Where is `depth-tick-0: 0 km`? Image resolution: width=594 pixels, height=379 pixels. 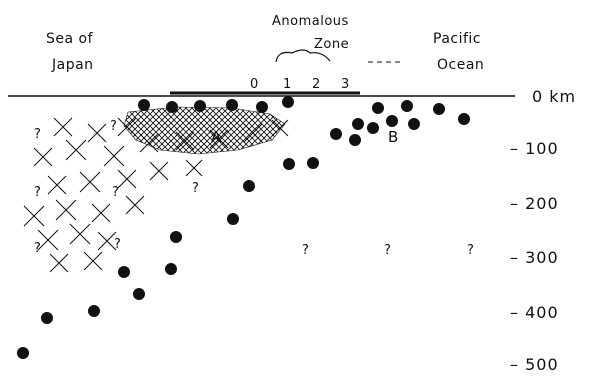
depth-tick-0: 0 km is located at coordinates (554, 96).